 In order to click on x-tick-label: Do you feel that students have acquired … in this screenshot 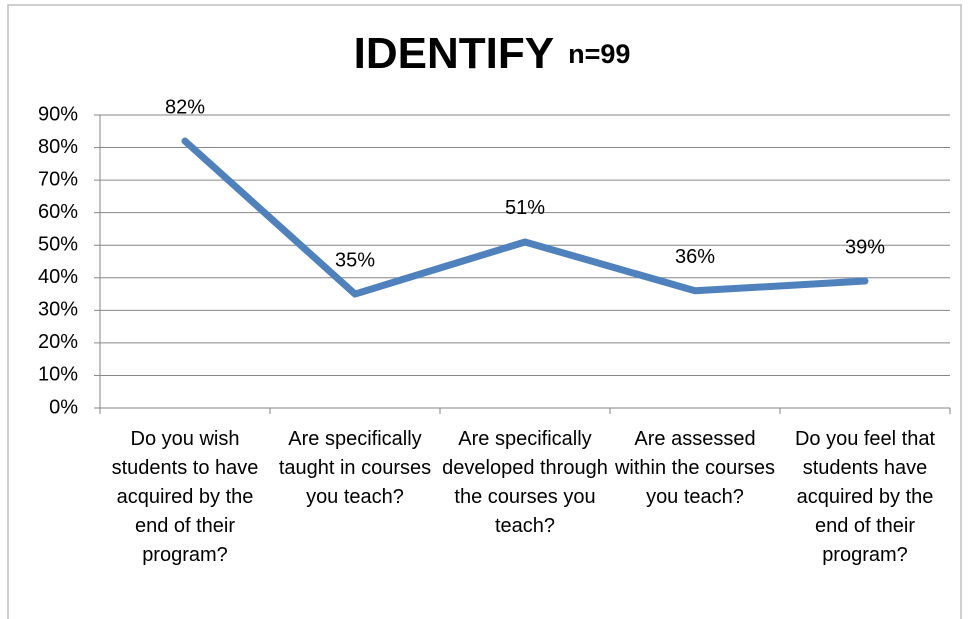, I will do `click(865, 497)`.